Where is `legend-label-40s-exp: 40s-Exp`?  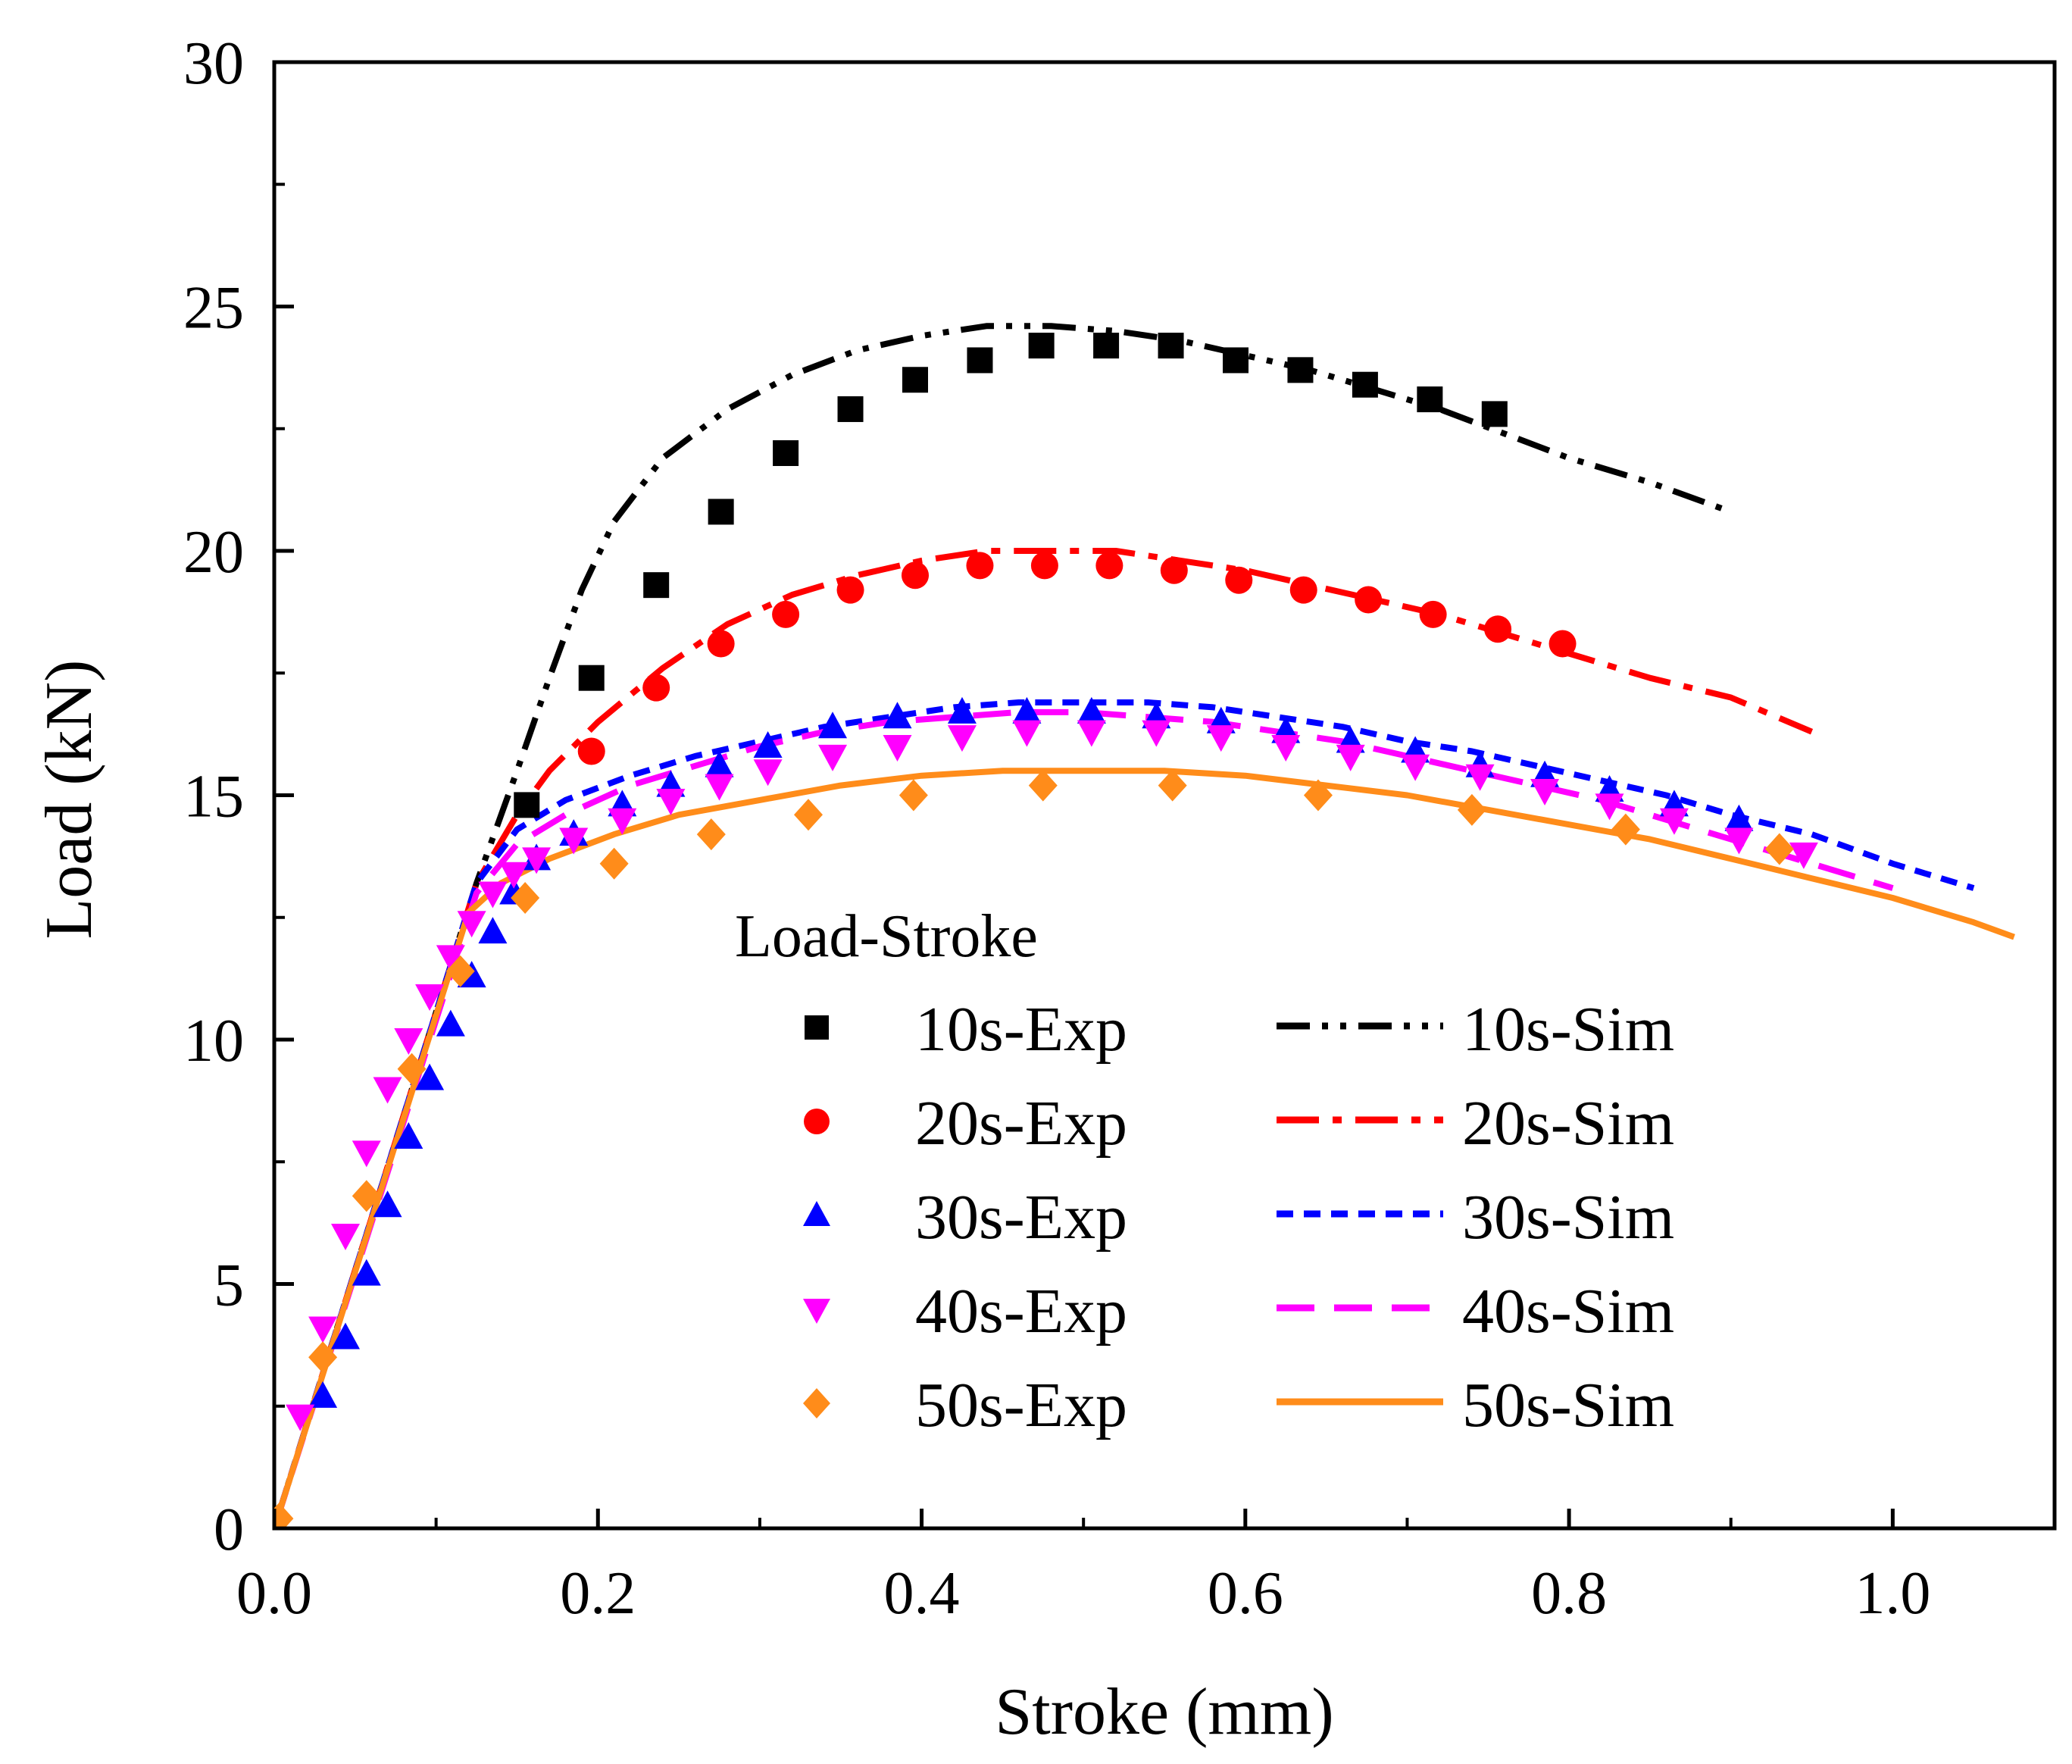
legend-label-40s-exp: 40s-Exp is located at coordinates (1021, 1311).